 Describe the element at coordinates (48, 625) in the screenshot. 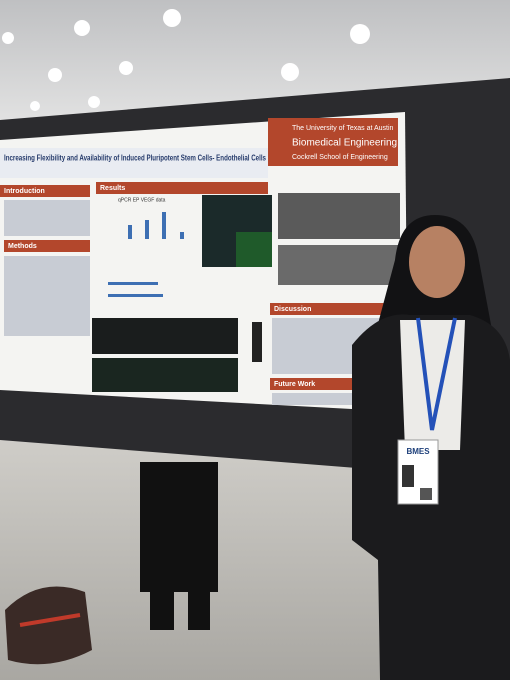

I see `backpack` at that location.